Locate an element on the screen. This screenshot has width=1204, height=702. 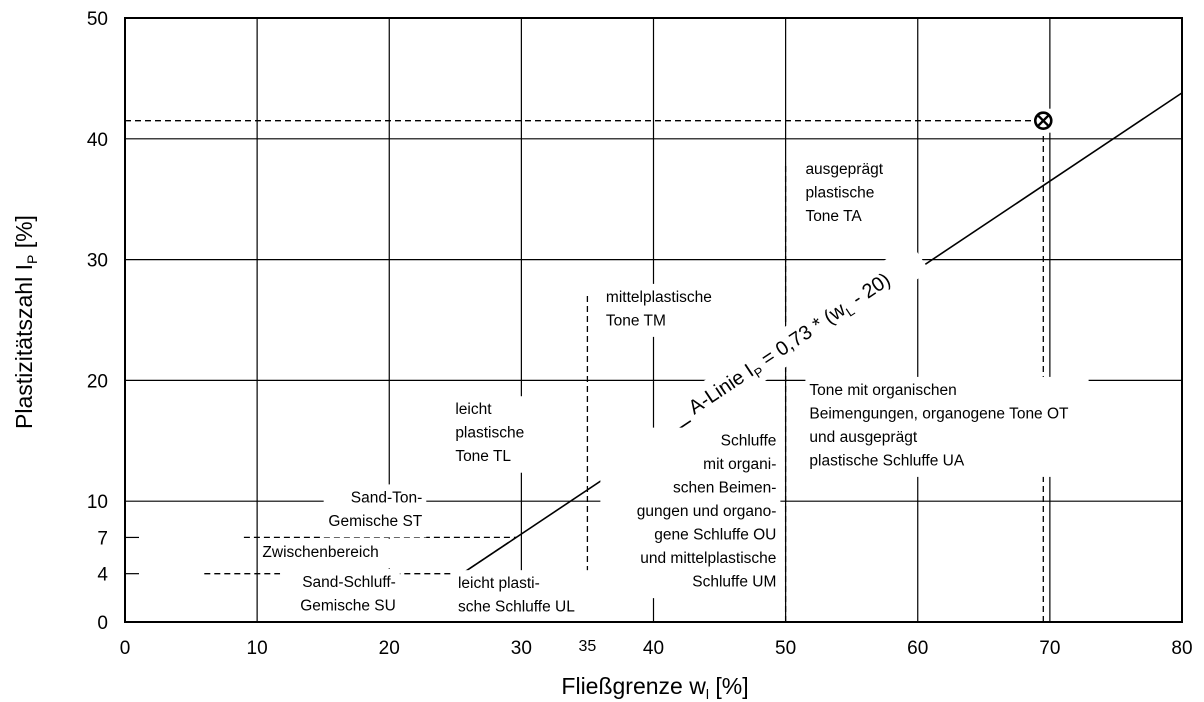
x-tick-label: 20 is located at coordinates (389, 648).